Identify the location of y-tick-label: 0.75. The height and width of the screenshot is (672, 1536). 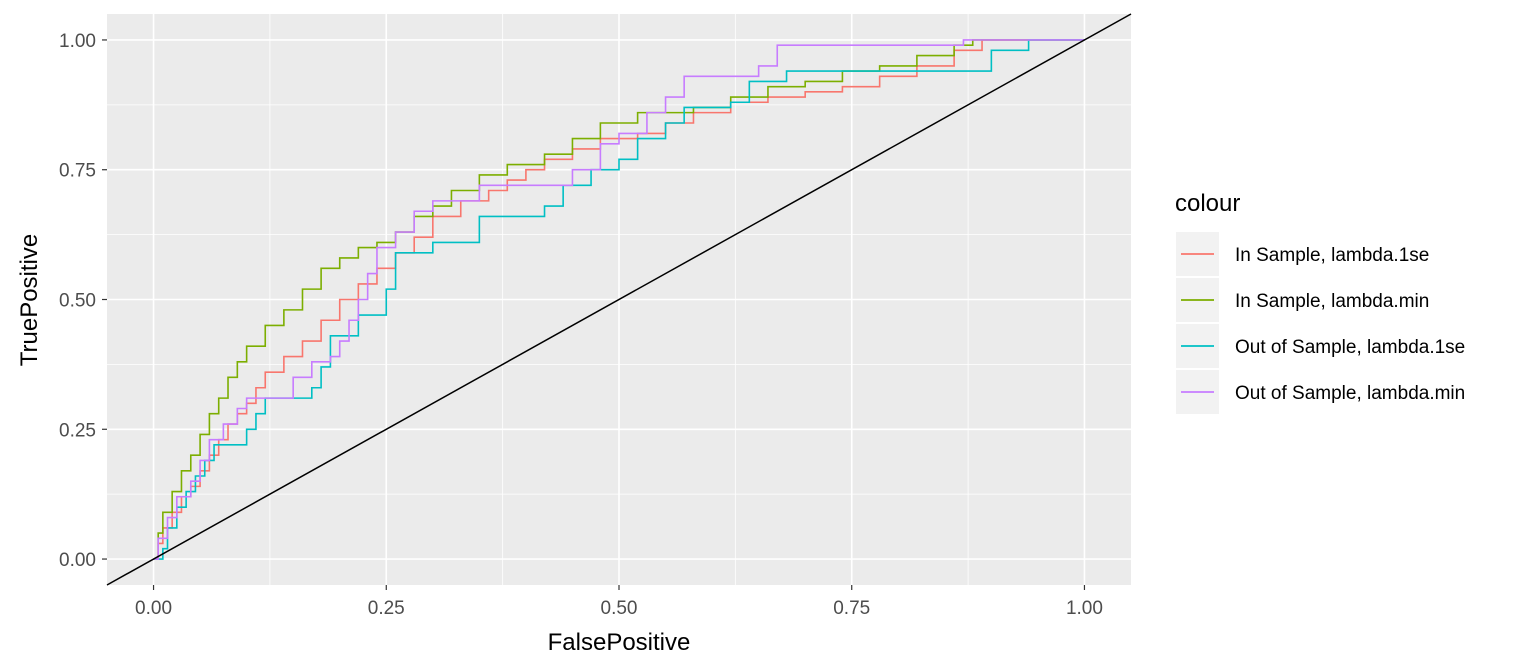
(77, 171).